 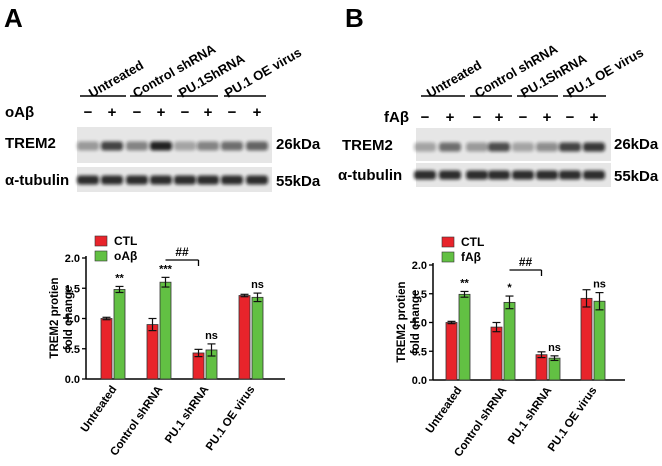 I want to click on x-tick-label: Control shRNA, so click(x=136, y=421).